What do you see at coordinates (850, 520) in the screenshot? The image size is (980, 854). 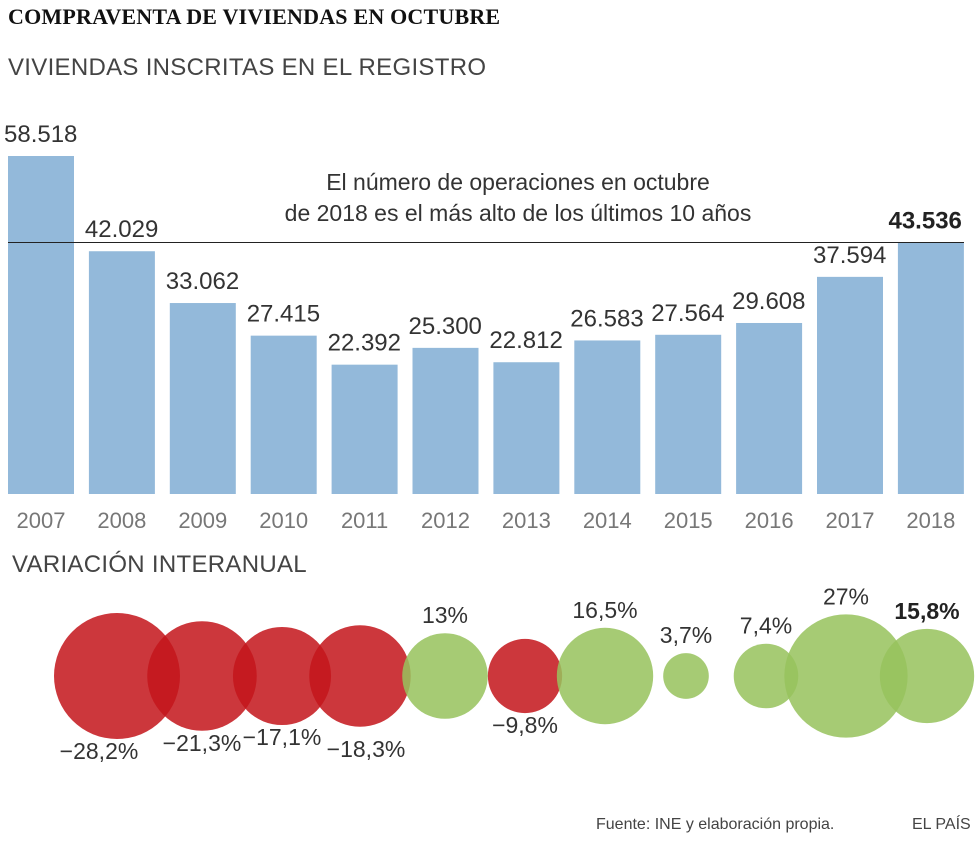 I see `year-tick-label: 2017` at bounding box center [850, 520].